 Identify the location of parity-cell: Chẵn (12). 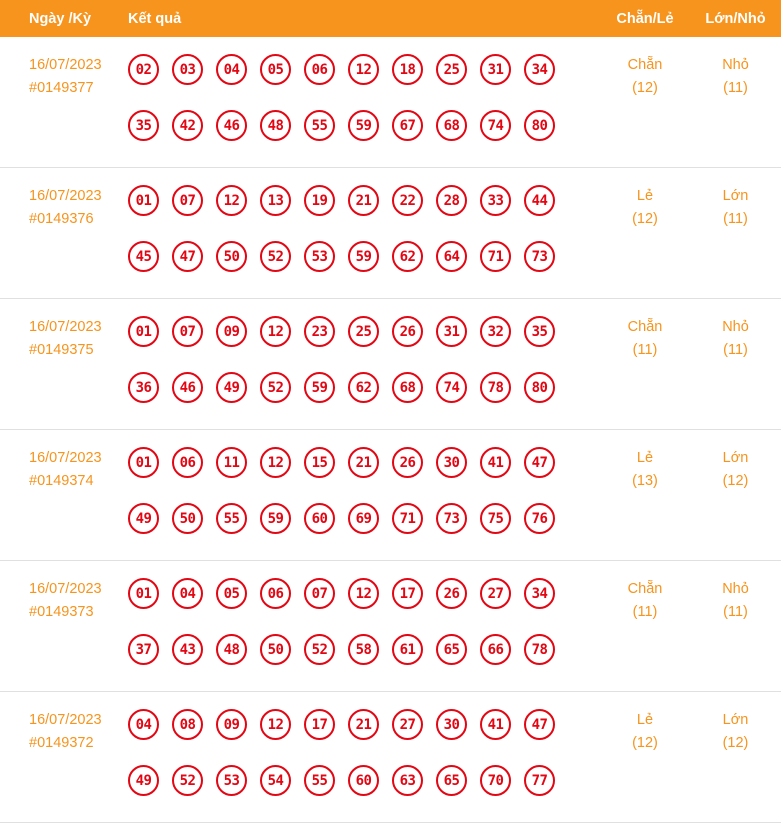
(645, 97).